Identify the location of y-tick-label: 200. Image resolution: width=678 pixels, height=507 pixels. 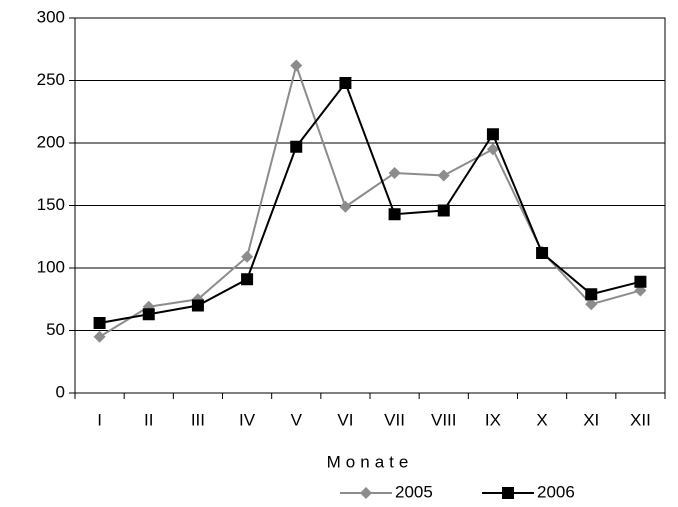
(51, 141).